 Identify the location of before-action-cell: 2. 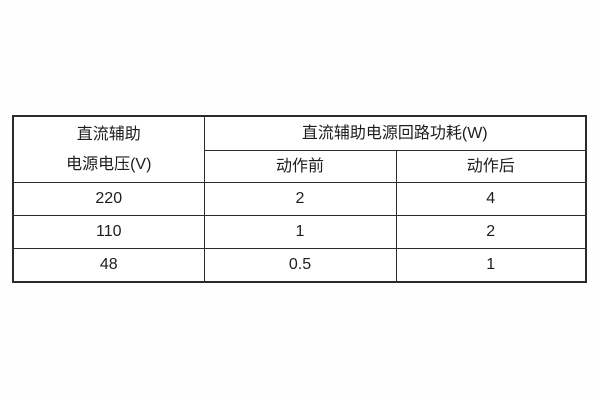
(300, 199).